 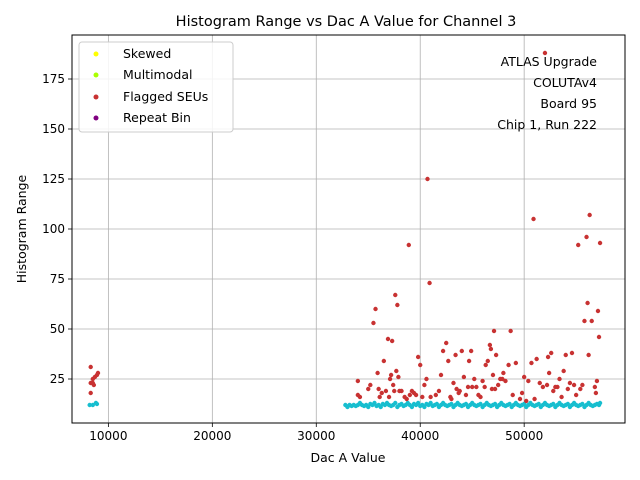 What do you see at coordinates (156, 87) in the screenshot?
I see `legend-frame` at bounding box center [156, 87].